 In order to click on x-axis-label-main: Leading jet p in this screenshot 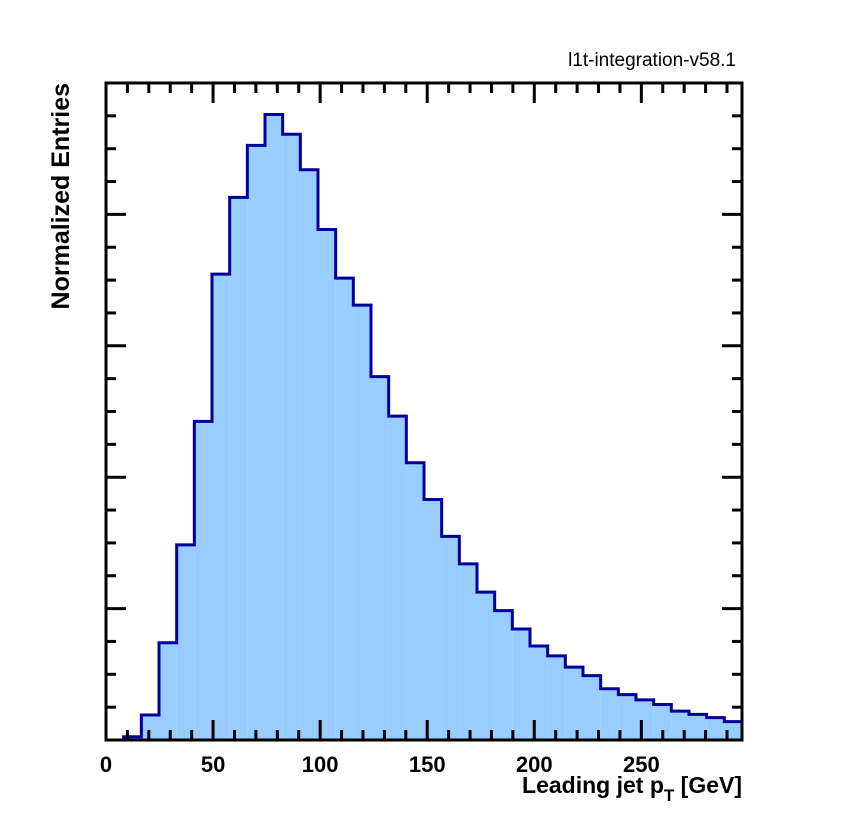, I will do `click(593, 785)`.